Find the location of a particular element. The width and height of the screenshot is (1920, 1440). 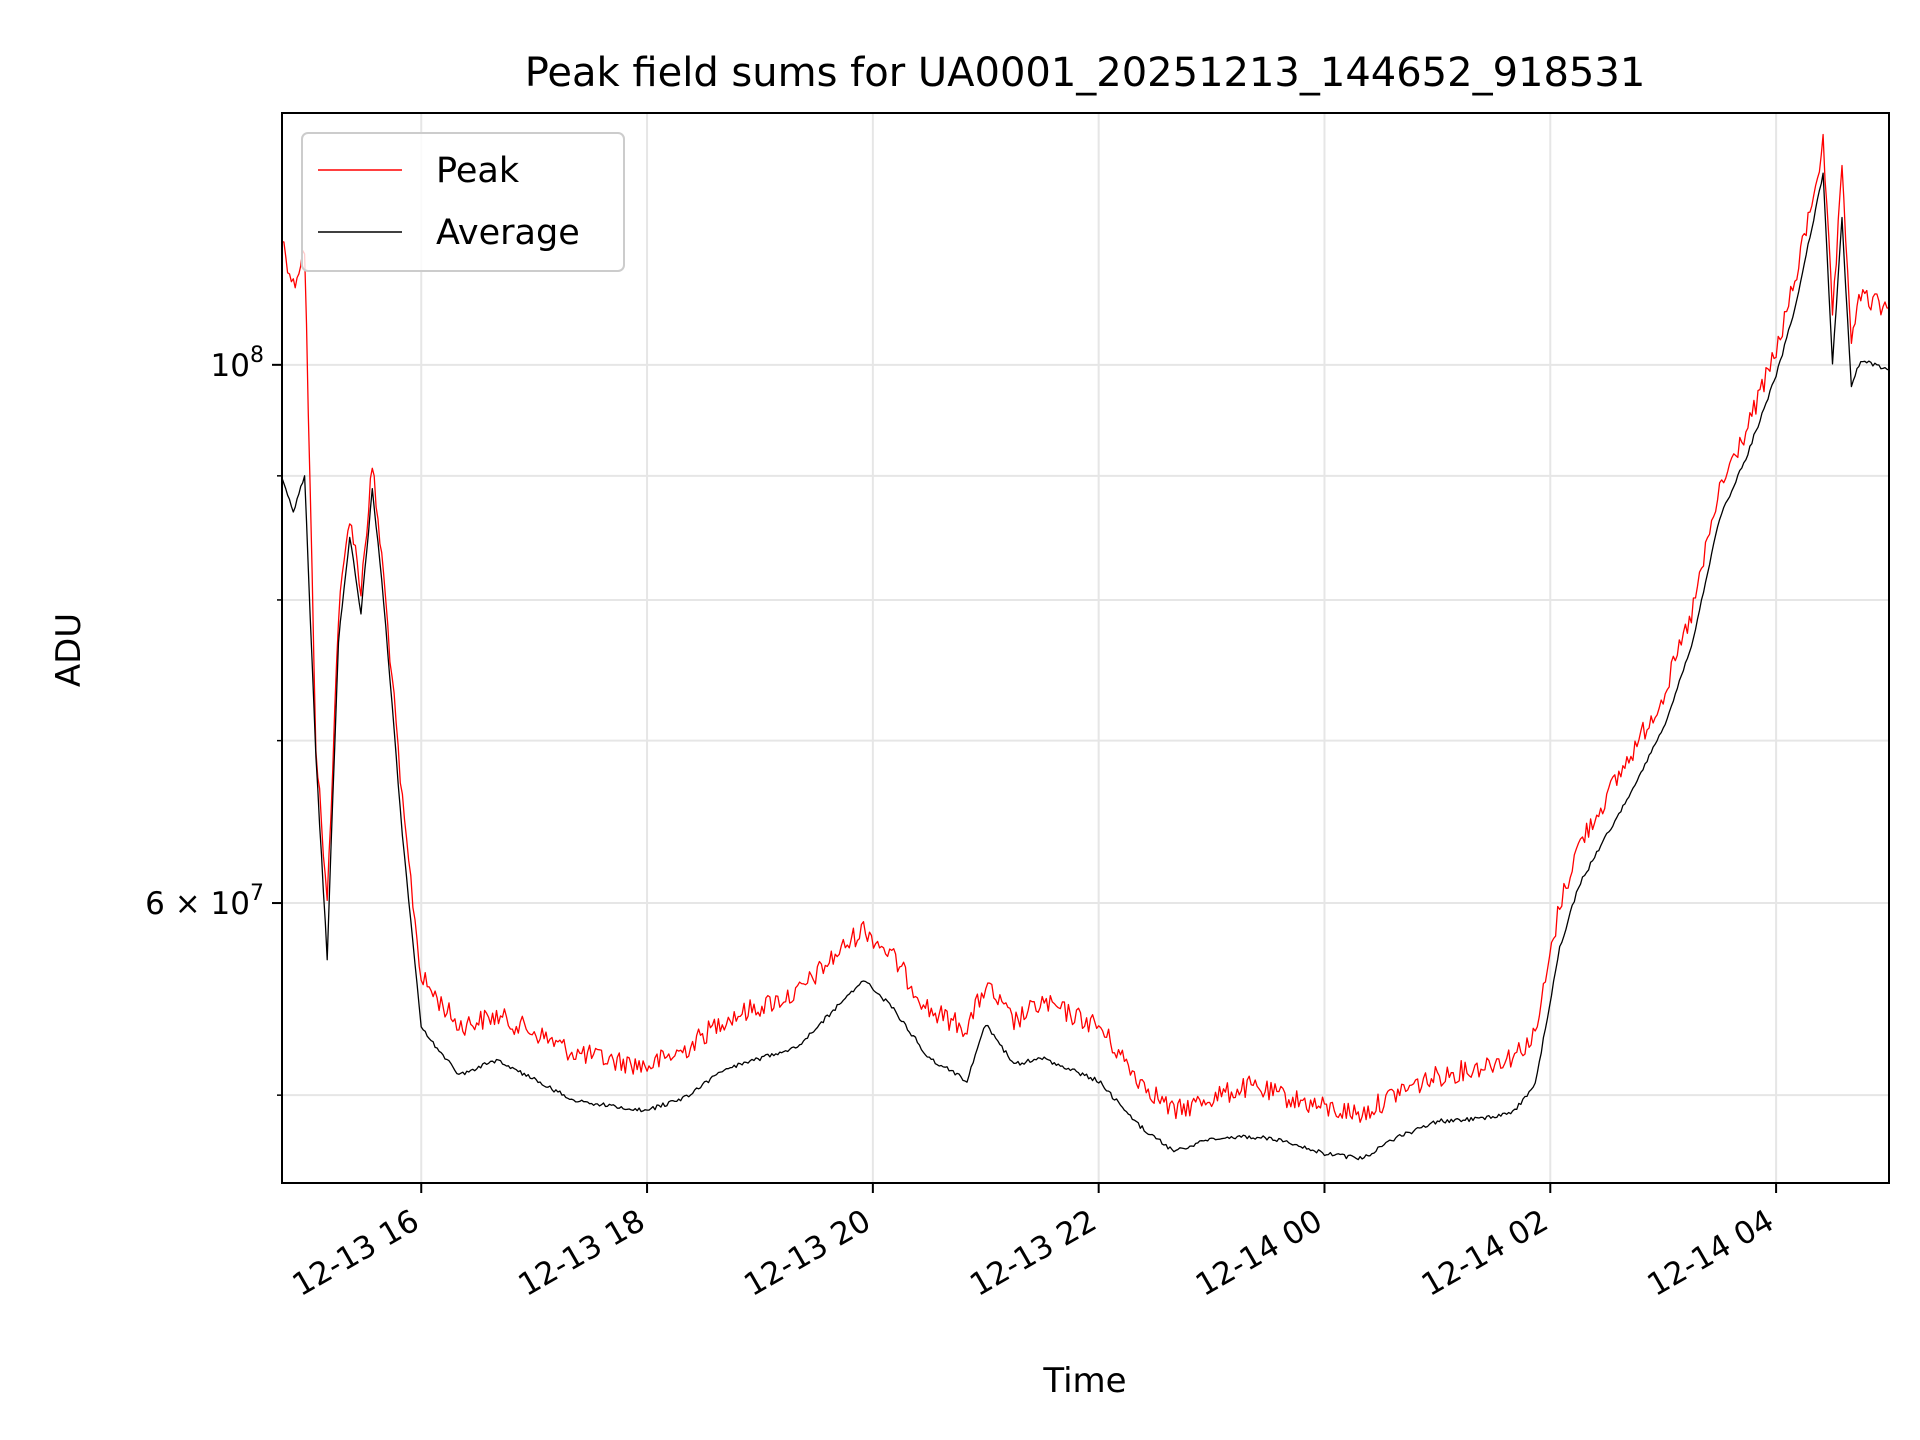

y-axis: 108 6 × 107 is located at coordinates (213, 719).